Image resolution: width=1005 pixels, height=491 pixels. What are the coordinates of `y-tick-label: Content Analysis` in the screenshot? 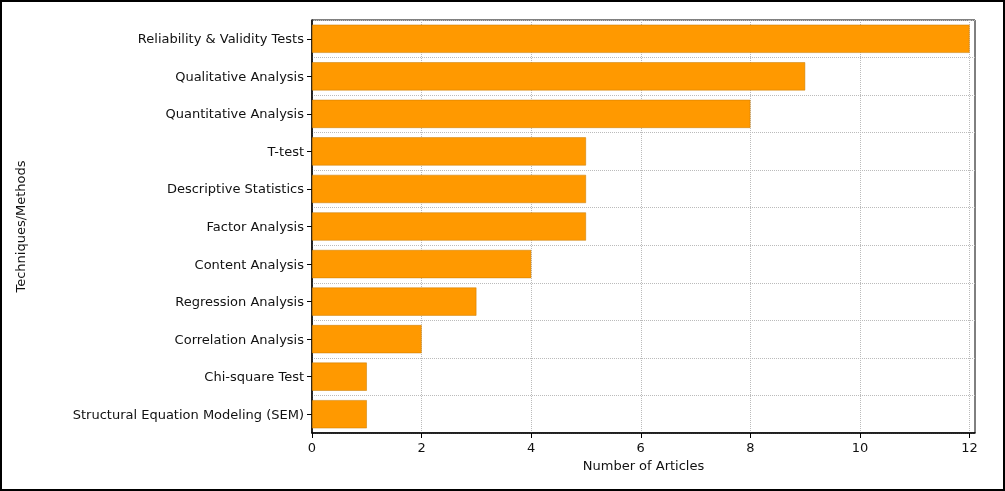 It's located at (249, 264).